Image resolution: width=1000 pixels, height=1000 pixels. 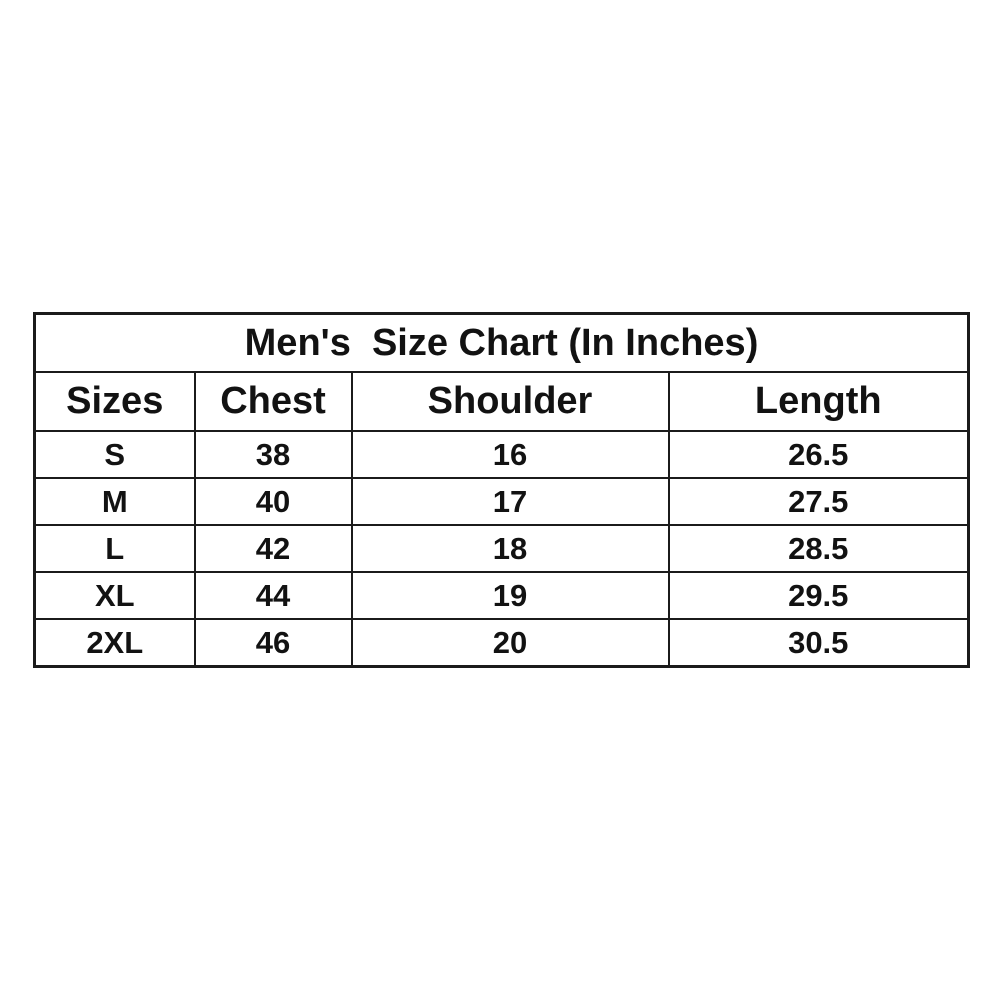 I want to click on cell-chest: 44, so click(x=273, y=595).